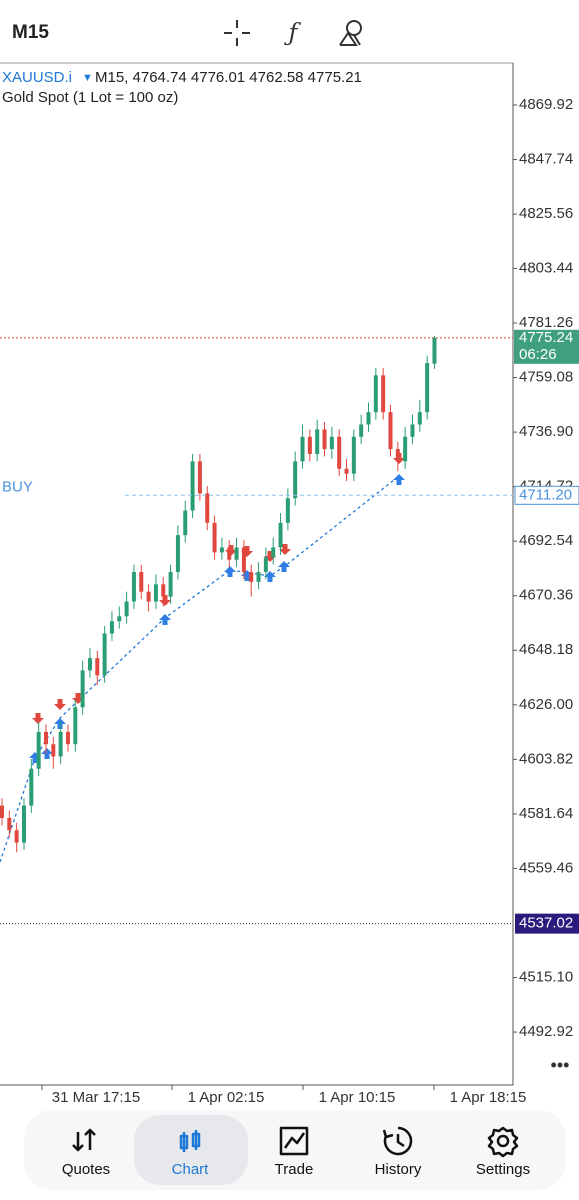  What do you see at coordinates (546, 322) in the screenshot?
I see `y-tick-label: 4781.26` at bounding box center [546, 322].